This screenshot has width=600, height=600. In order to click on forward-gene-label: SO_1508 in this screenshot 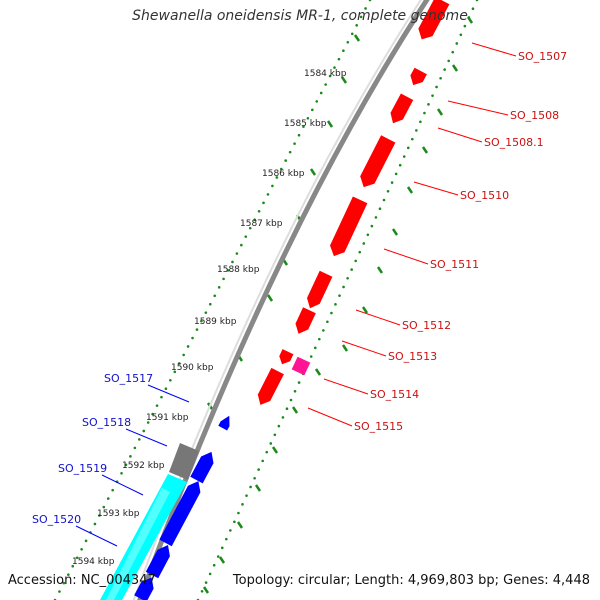, I will do `click(534, 115)`.